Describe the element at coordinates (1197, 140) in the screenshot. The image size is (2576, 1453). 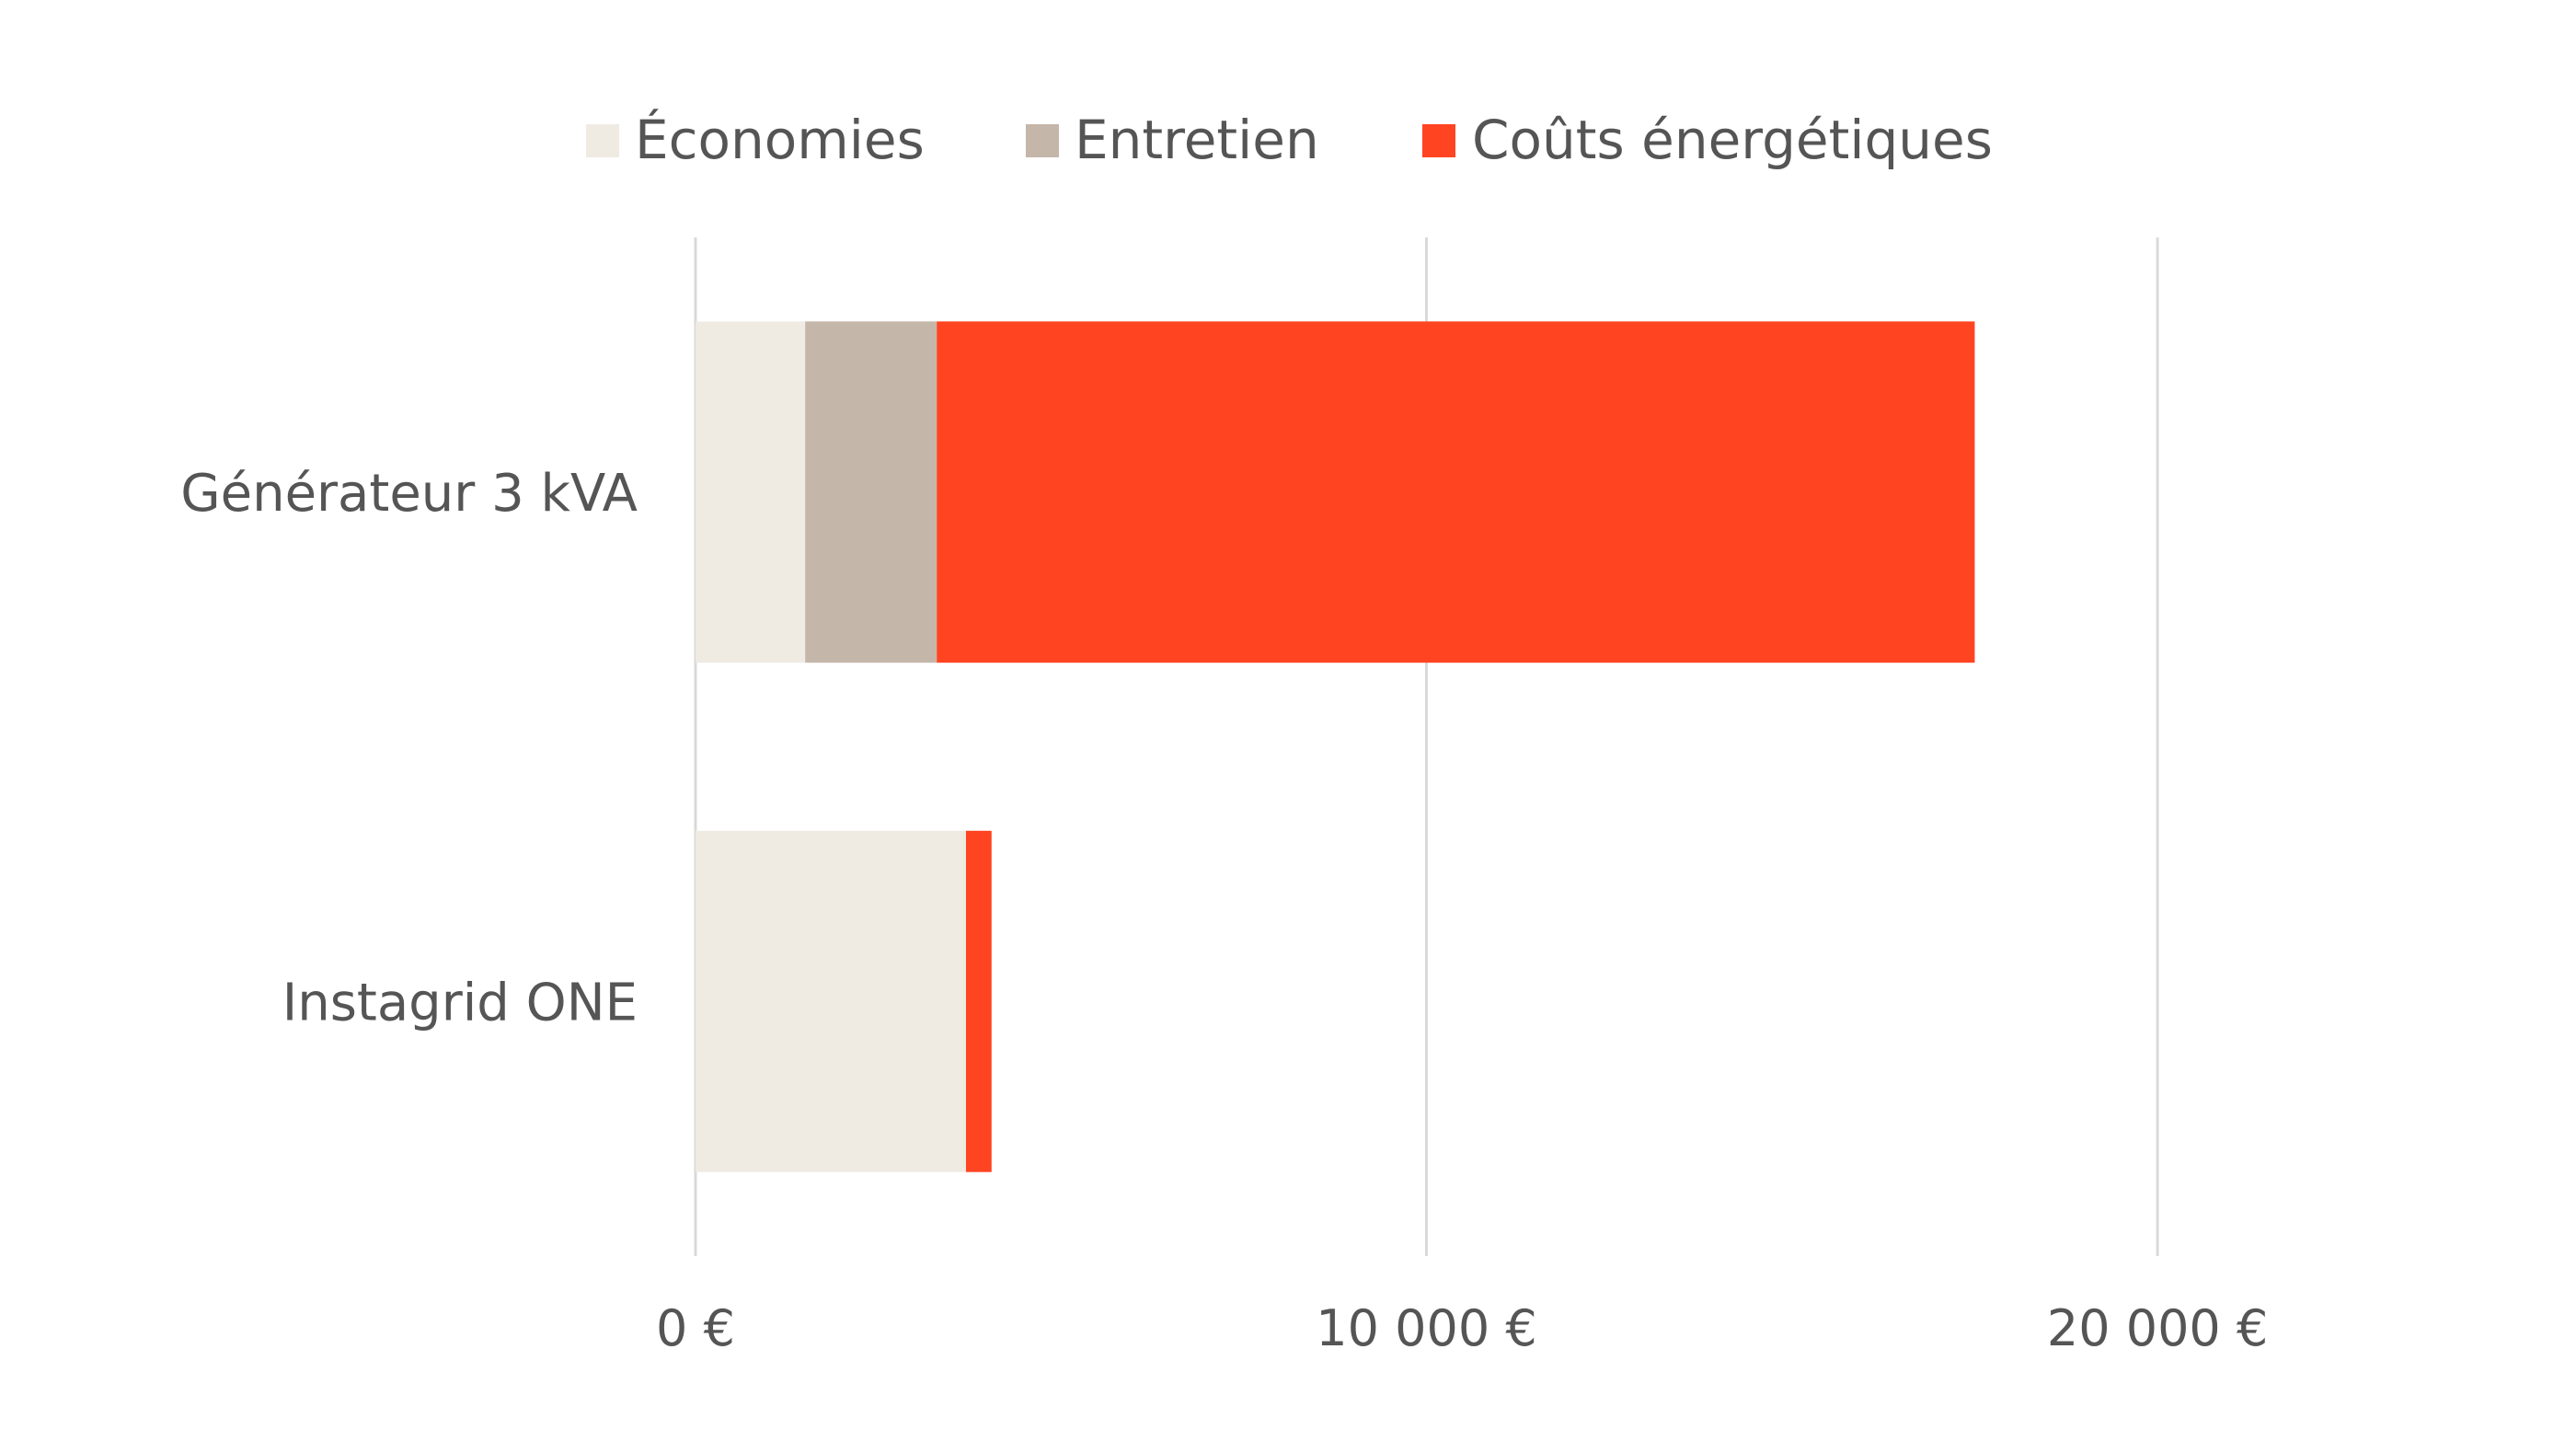
I see `legend-label-entretien: Entretien` at that location.